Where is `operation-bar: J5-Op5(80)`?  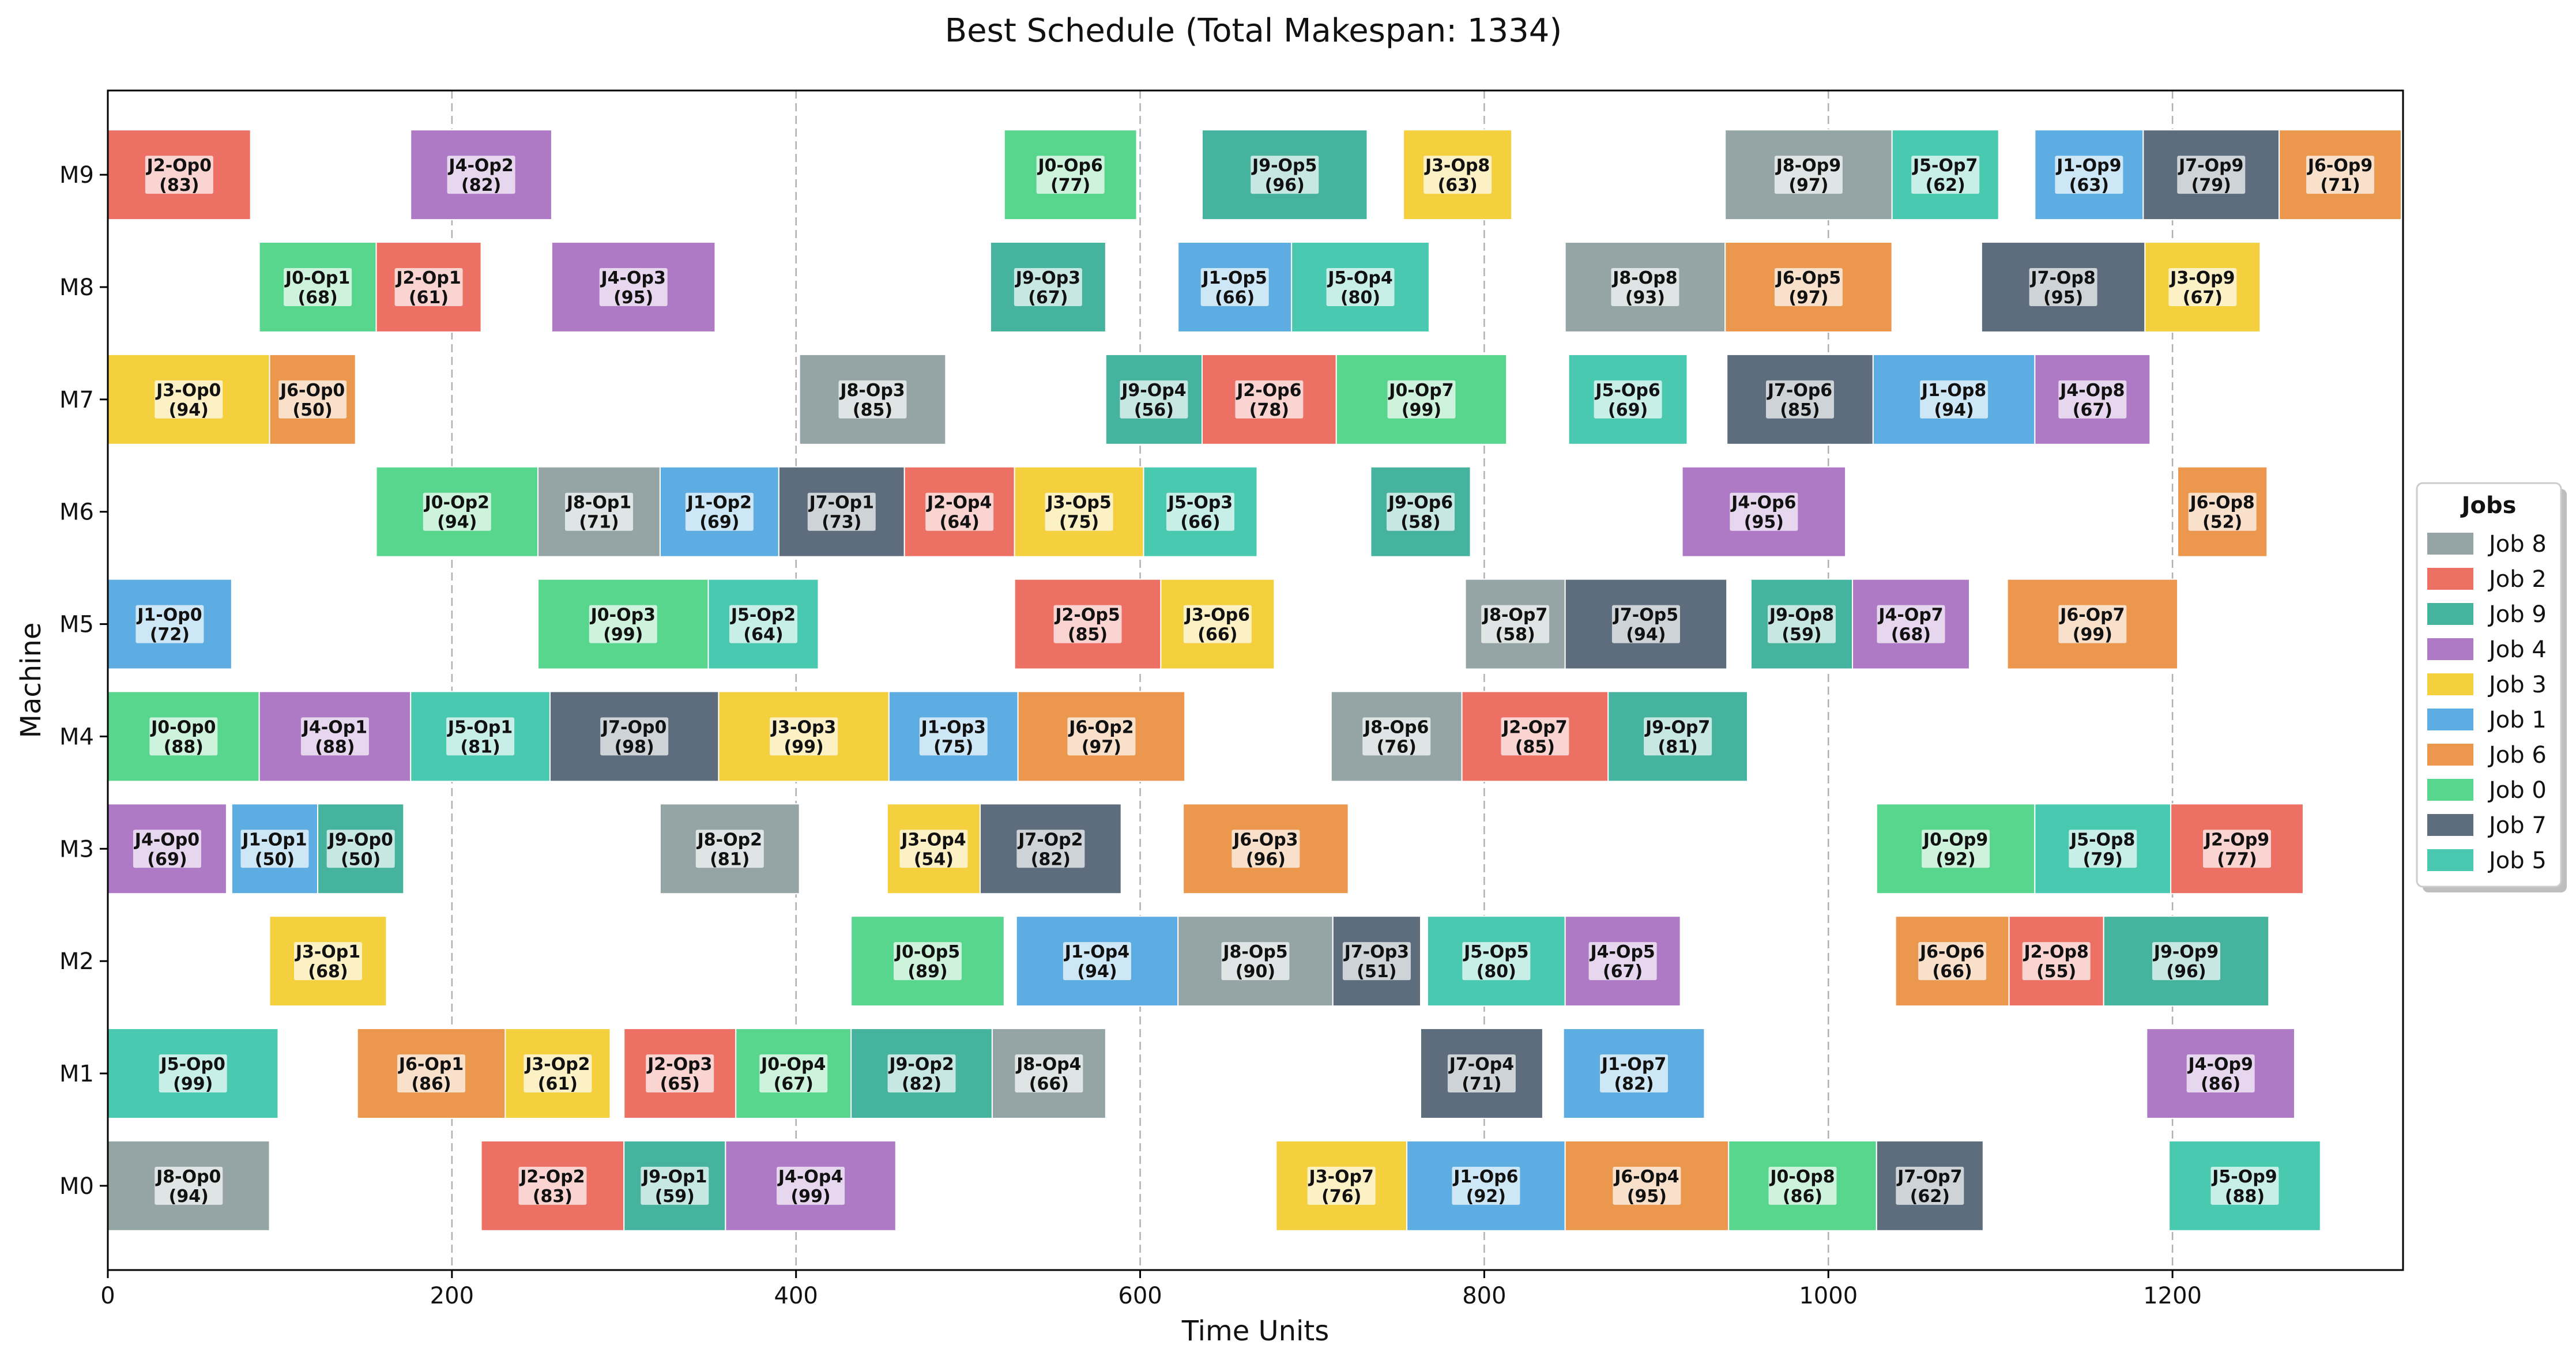 operation-bar: J5-Op5(80) is located at coordinates (1496, 961).